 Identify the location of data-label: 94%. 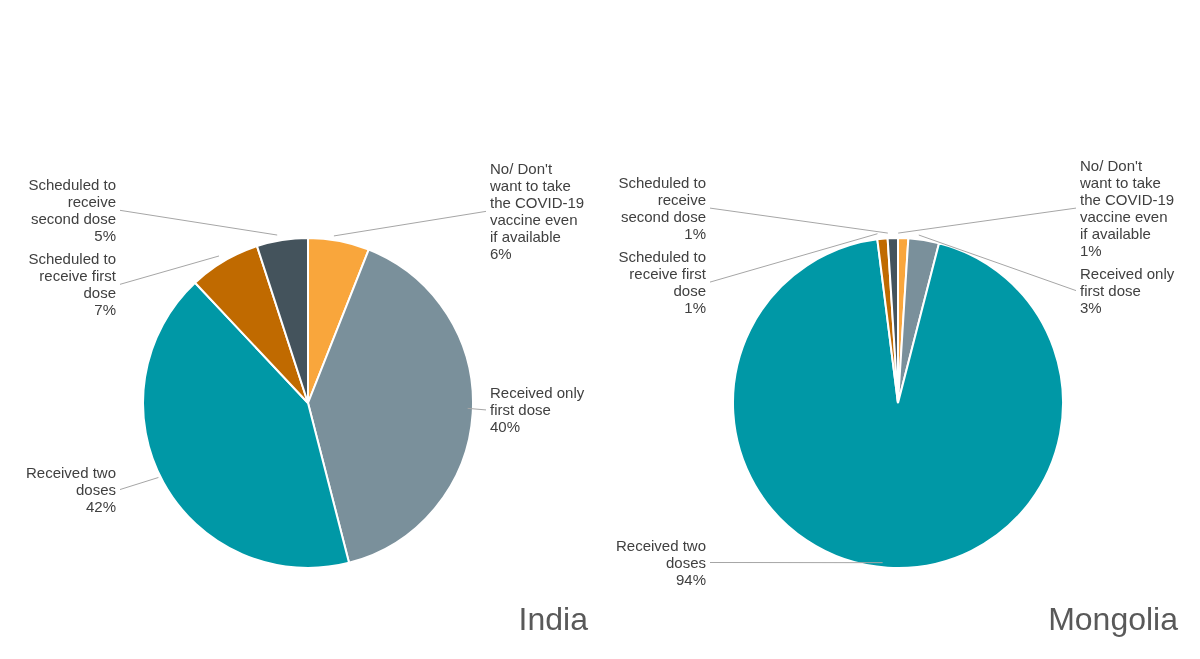
(690, 579).